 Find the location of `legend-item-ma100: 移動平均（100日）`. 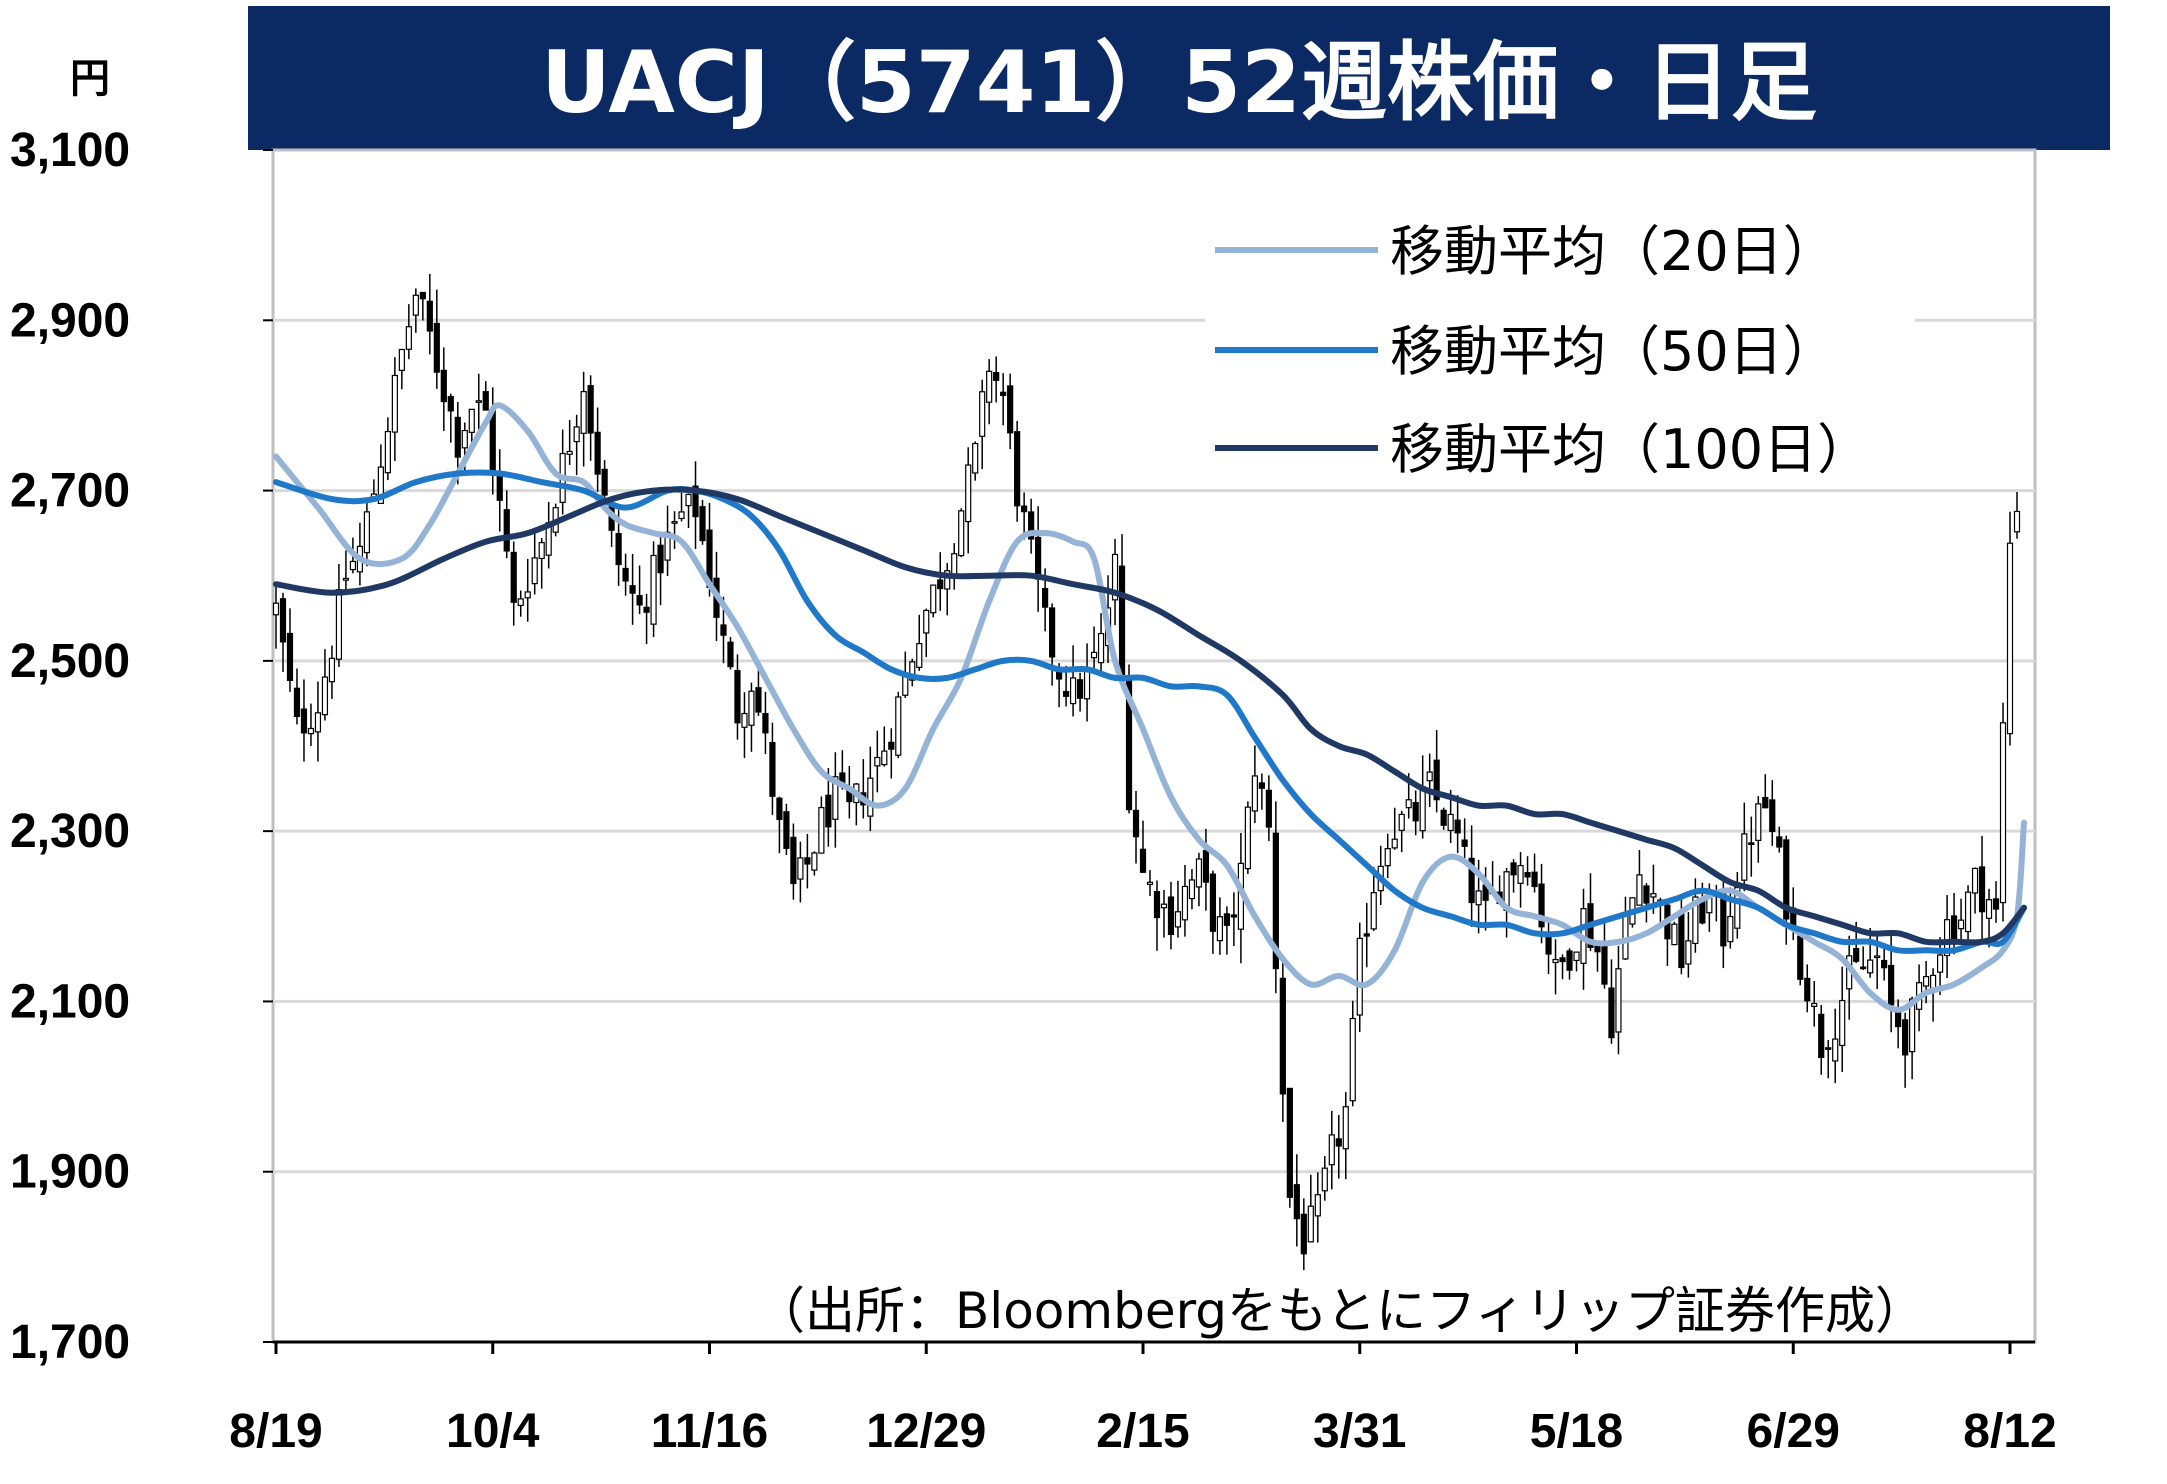

legend-item-ma100: 移動平均（100日） is located at coordinates (1560, 448).